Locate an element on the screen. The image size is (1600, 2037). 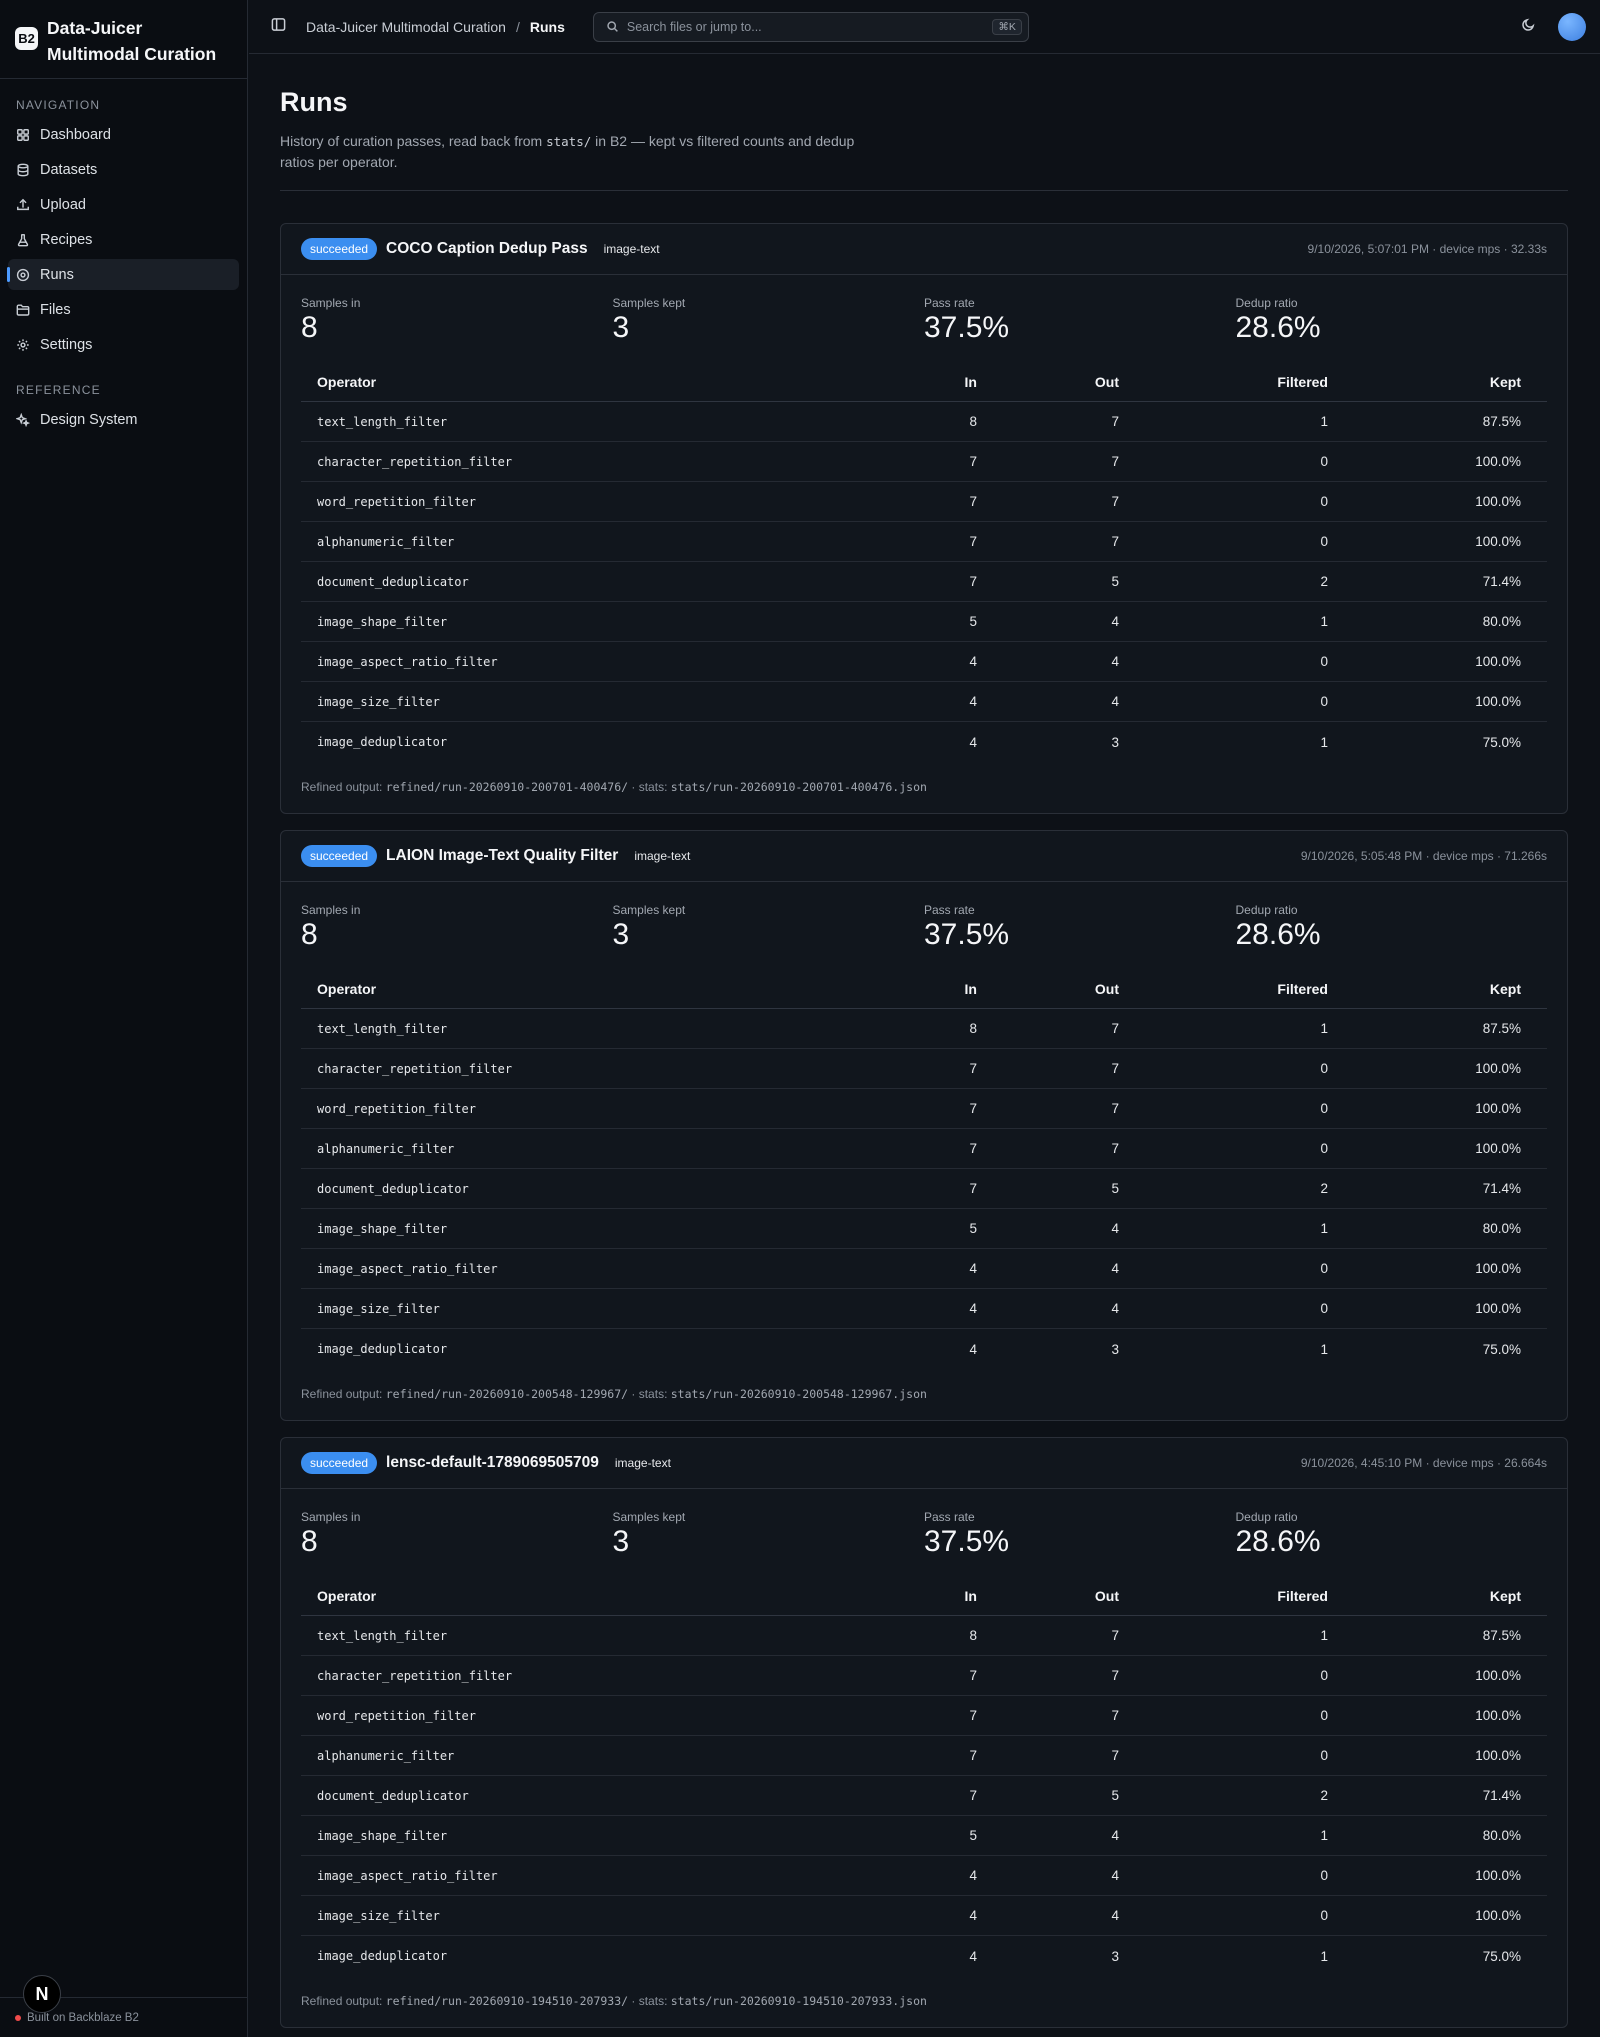
out-count: 3 is located at coordinates (1115, 1956).